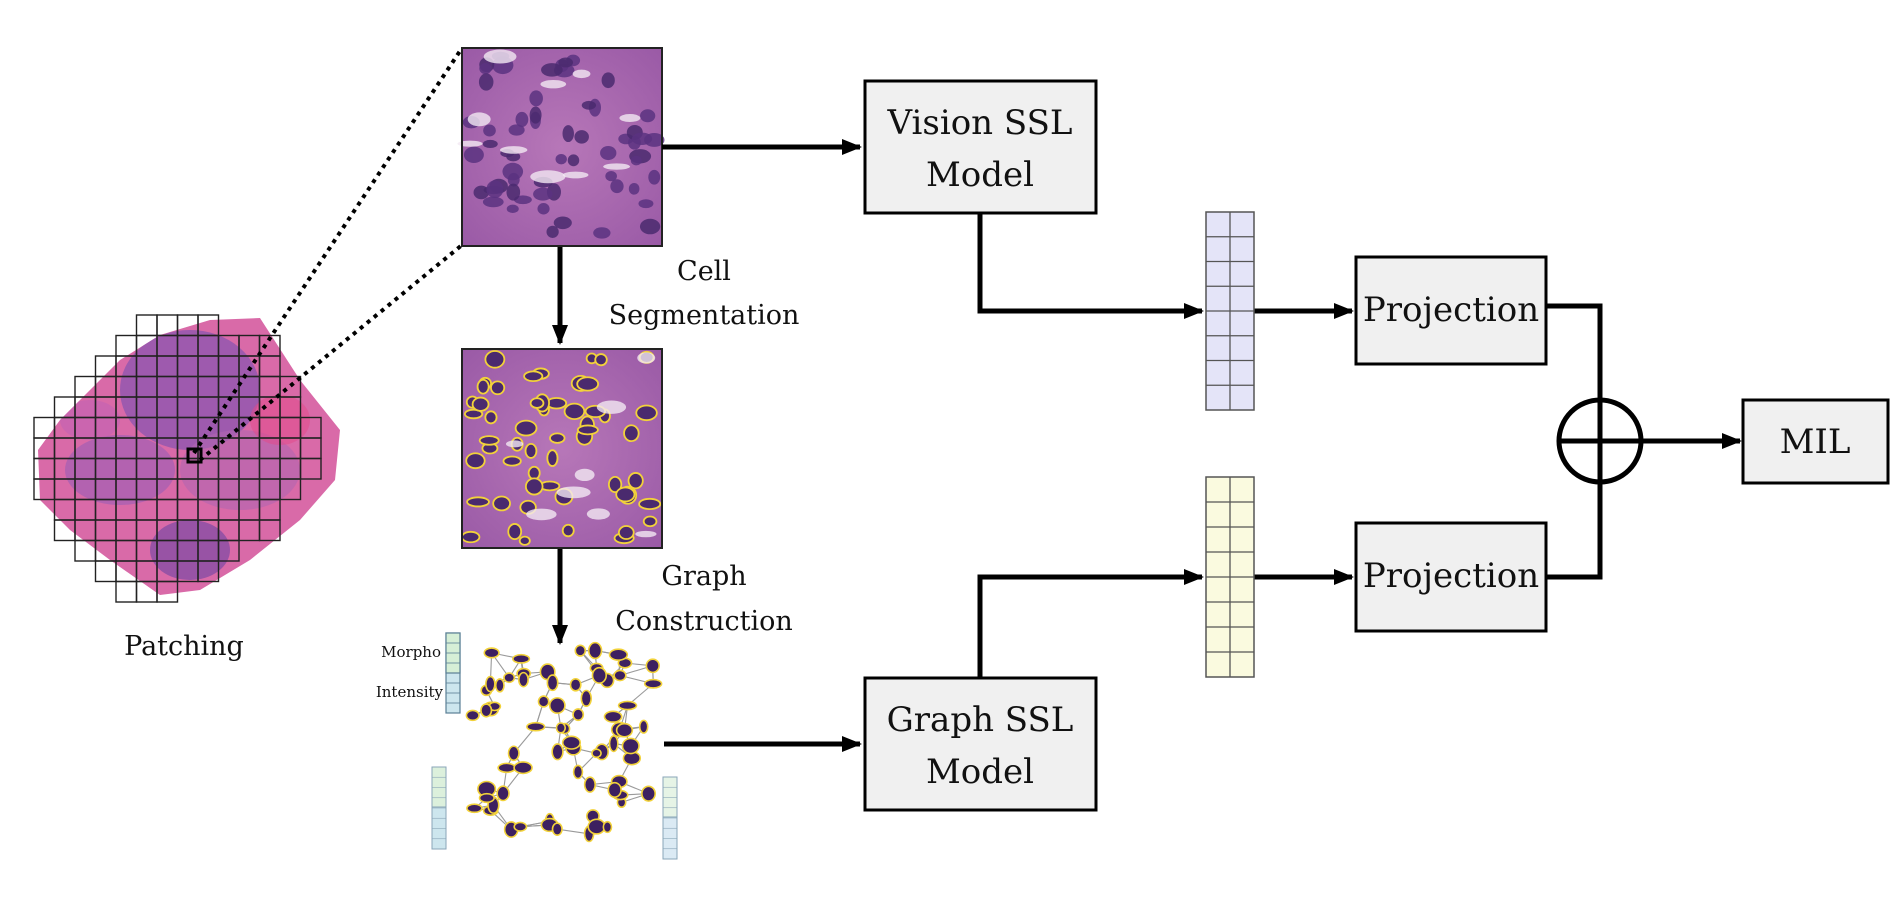  I want to click on projection-bottom-label: Projection, so click(1451, 576).